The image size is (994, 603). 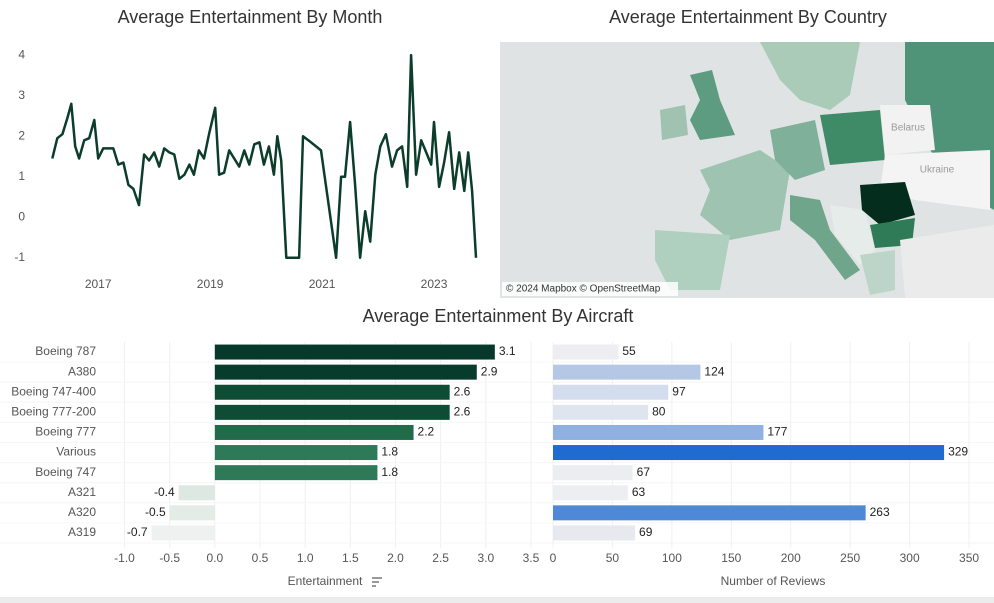 I want to click on value-label: 67, so click(x=644, y=472).